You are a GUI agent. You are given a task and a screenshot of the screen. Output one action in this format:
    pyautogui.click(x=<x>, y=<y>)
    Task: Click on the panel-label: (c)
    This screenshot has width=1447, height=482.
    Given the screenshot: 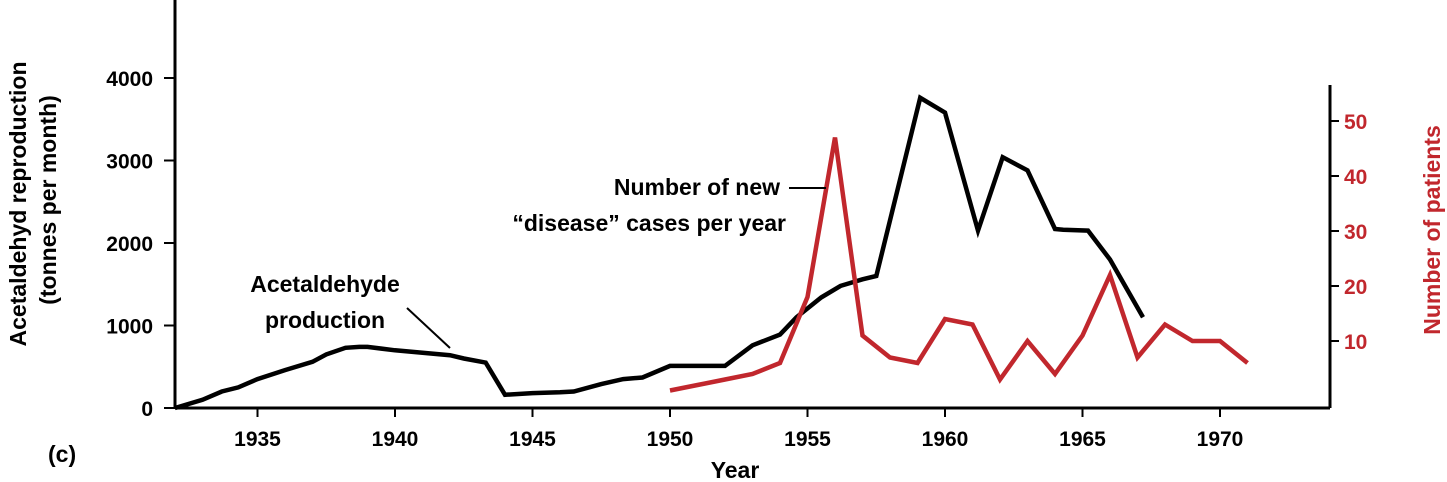 What is the action you would take?
    pyautogui.click(x=62, y=454)
    